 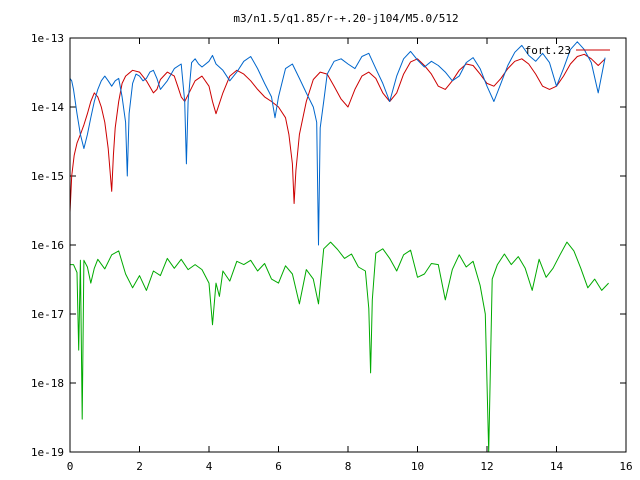 I want to click on y-tick-label: 1e-14, so click(x=47, y=107).